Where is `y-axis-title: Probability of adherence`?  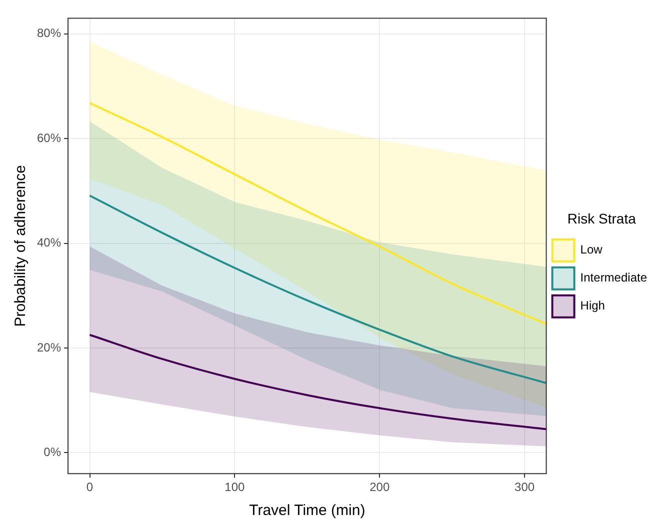 y-axis-title: Probability of adherence is located at coordinates (21, 246).